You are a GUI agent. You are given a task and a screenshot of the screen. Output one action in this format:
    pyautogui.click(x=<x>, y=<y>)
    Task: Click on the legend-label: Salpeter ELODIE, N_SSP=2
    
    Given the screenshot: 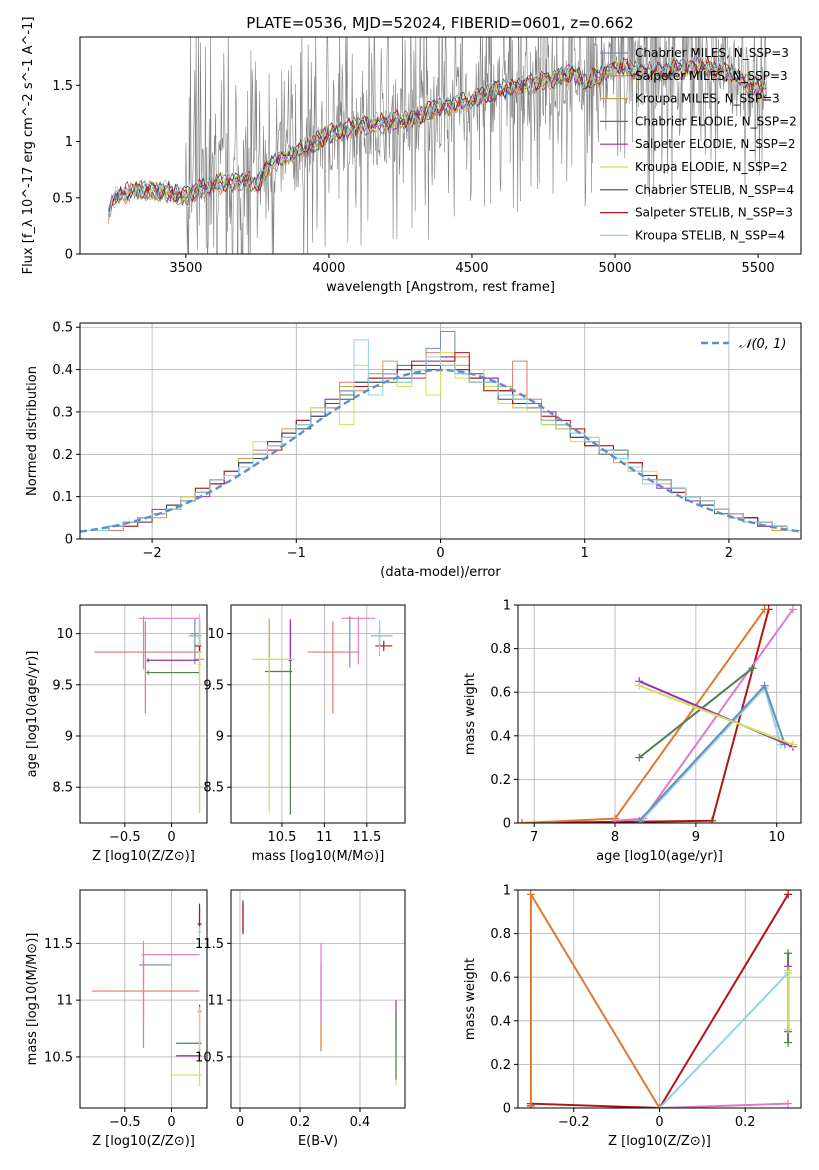 What is the action you would take?
    pyautogui.click(x=715, y=144)
    